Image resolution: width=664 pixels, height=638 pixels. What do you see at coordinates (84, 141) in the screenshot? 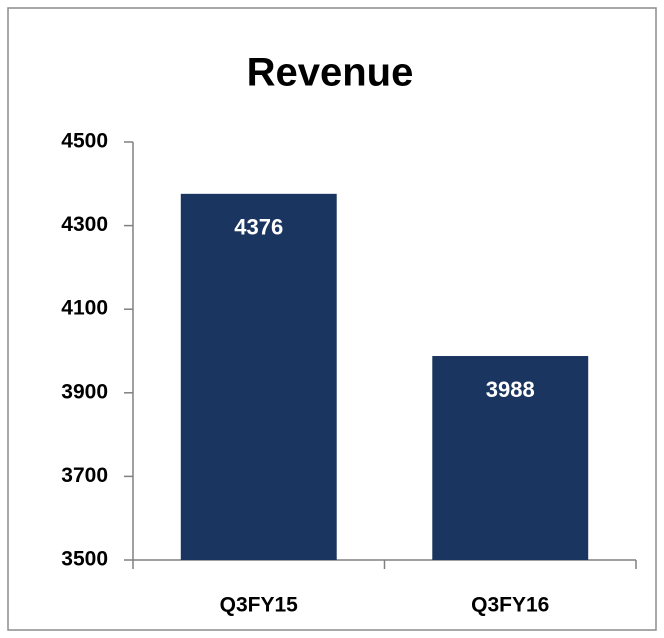
I see `y-tick-label: 4500` at bounding box center [84, 141].